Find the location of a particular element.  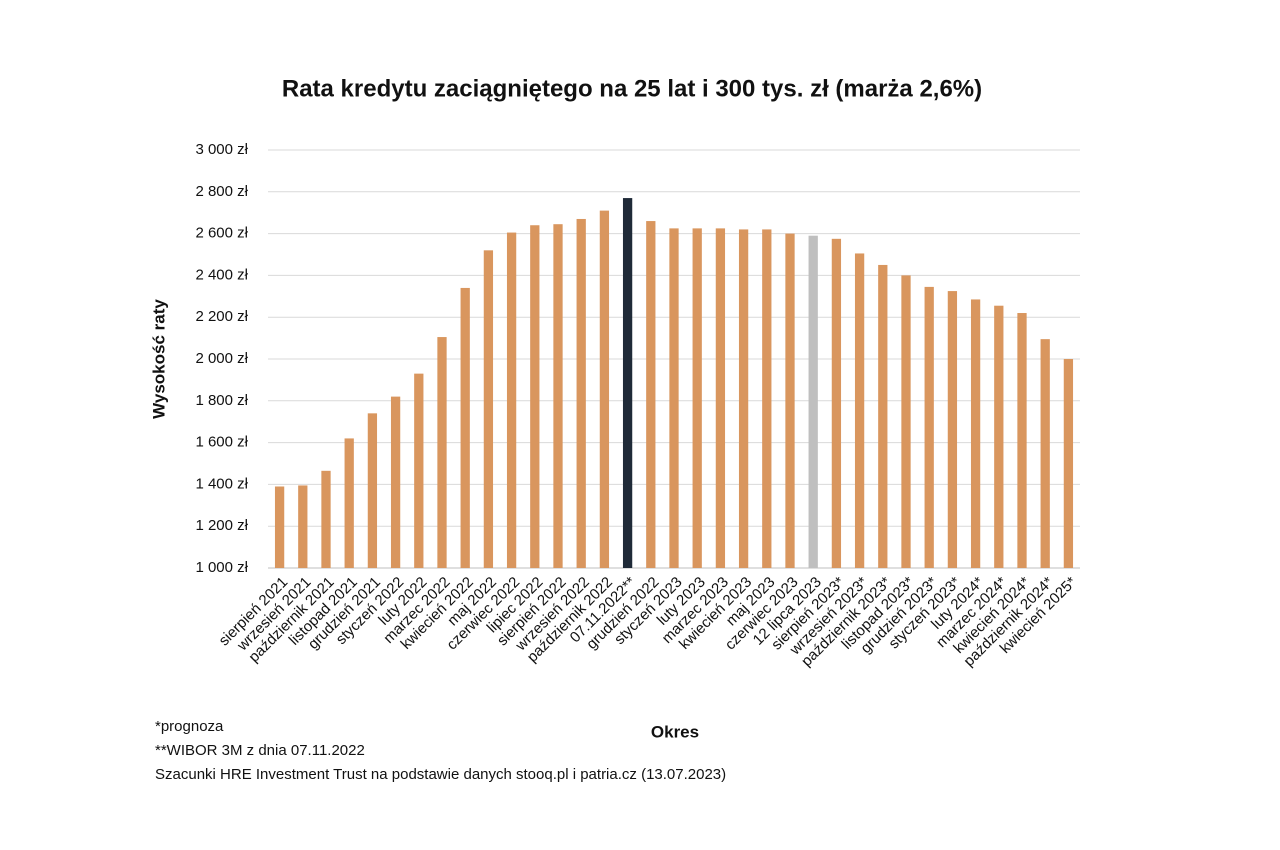

y-tick-label: 1 200 zł is located at coordinates (221, 525).